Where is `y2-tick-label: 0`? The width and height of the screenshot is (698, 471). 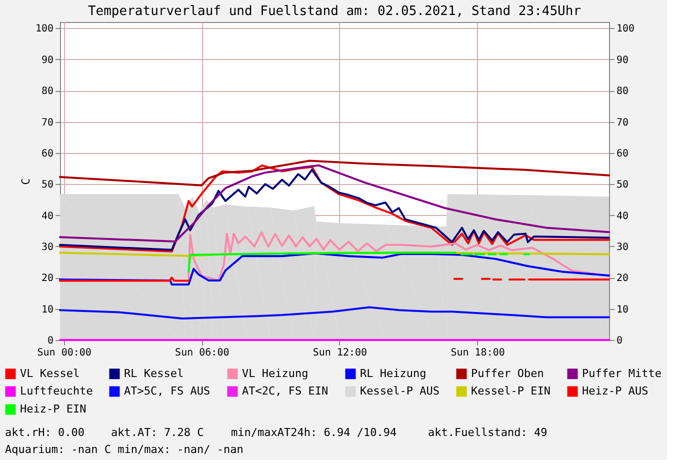 y2-tick-label: 0 is located at coordinates (619, 341).